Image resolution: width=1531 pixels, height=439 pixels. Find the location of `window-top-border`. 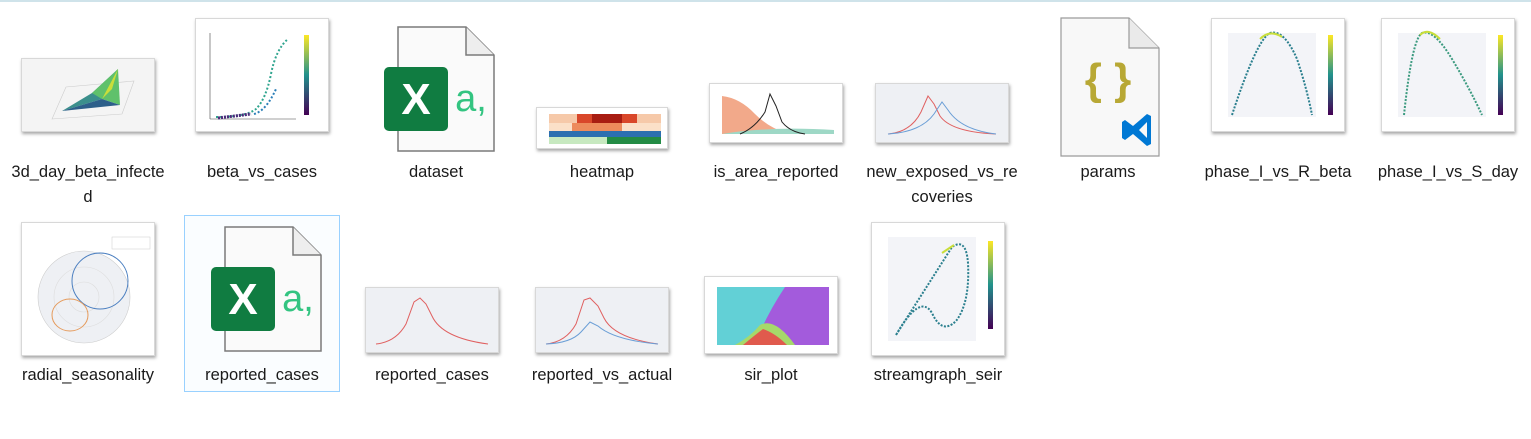

window-top-border is located at coordinates (765, 1).